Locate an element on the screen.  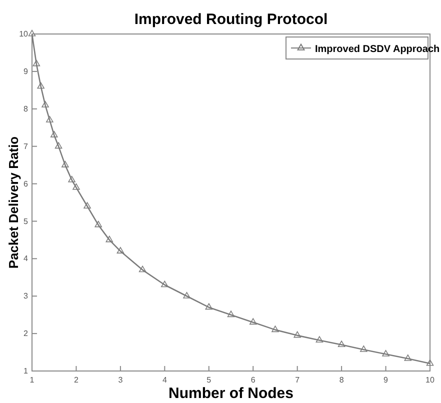
x-tick-label: 5 is located at coordinates (209, 380).